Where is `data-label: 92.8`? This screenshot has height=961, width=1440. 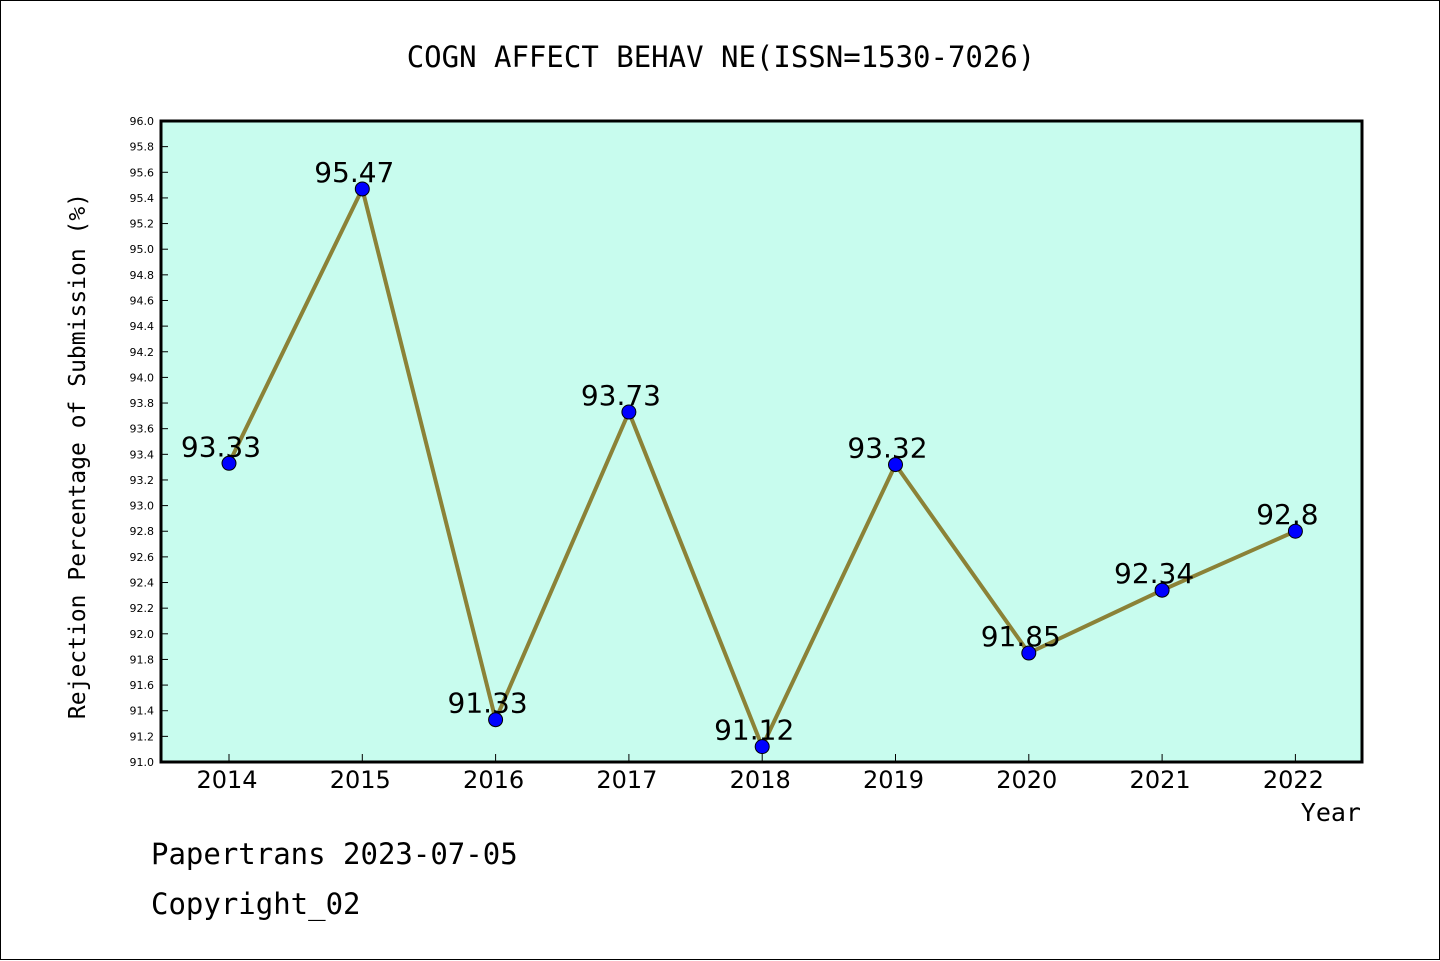
data-label: 92.8 is located at coordinates (1287, 514).